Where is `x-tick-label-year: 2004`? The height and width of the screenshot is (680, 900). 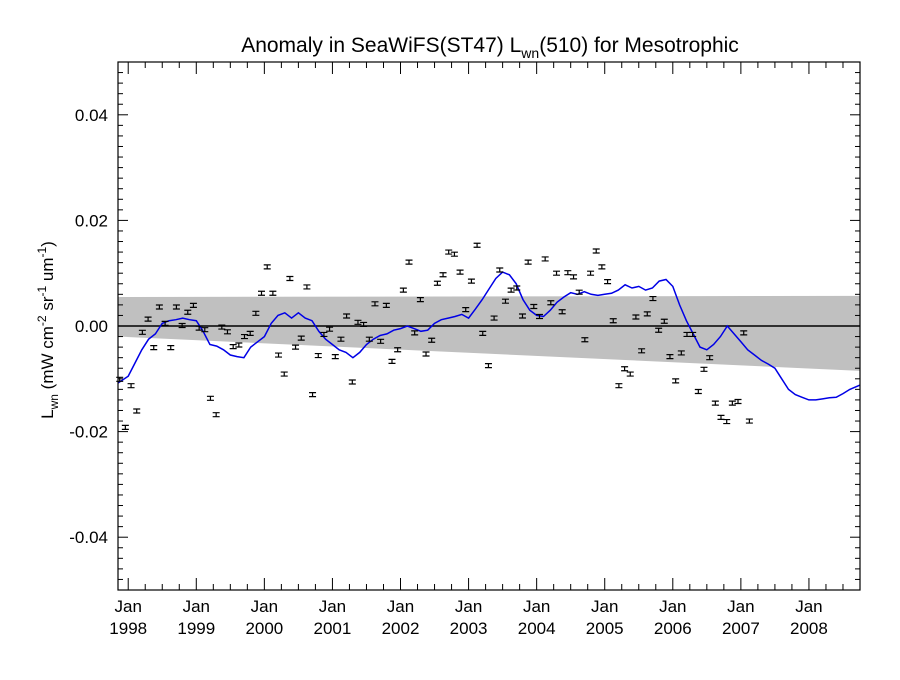 x-tick-label-year: 2004 is located at coordinates (537, 628).